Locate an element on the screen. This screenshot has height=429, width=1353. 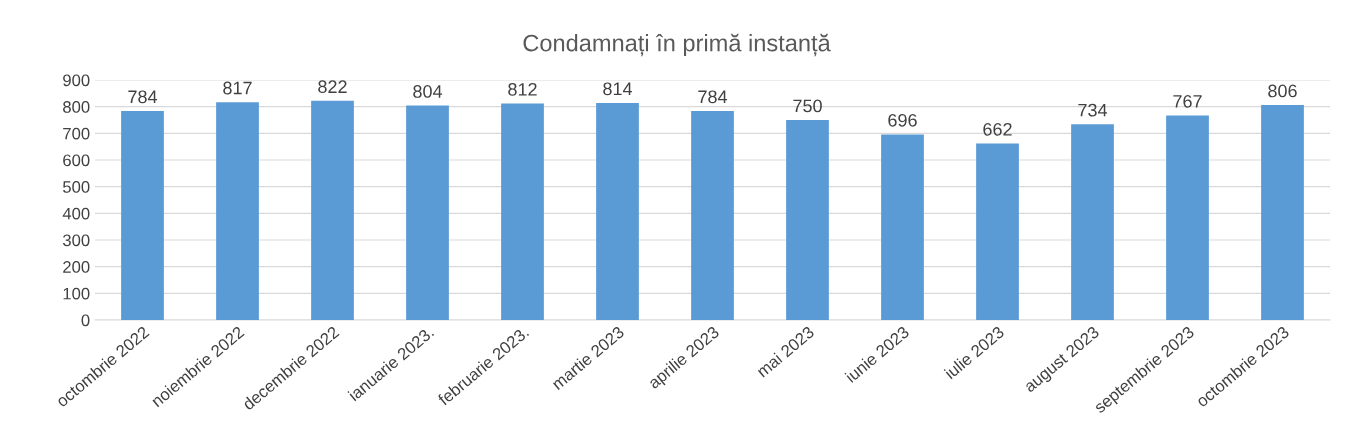
data-label: 750 is located at coordinates (807, 106).